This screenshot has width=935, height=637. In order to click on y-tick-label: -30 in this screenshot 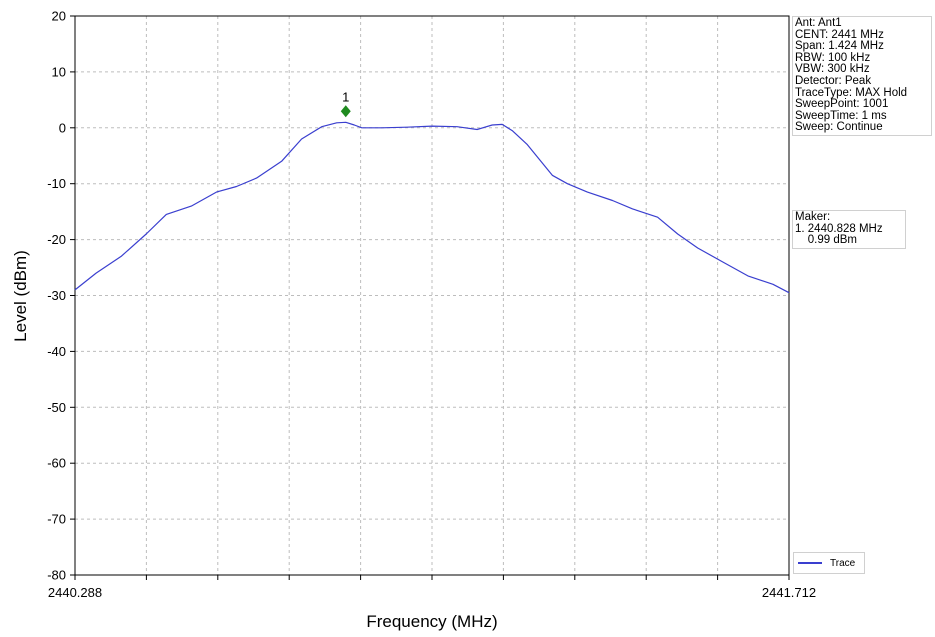, I will do `click(56, 295)`.